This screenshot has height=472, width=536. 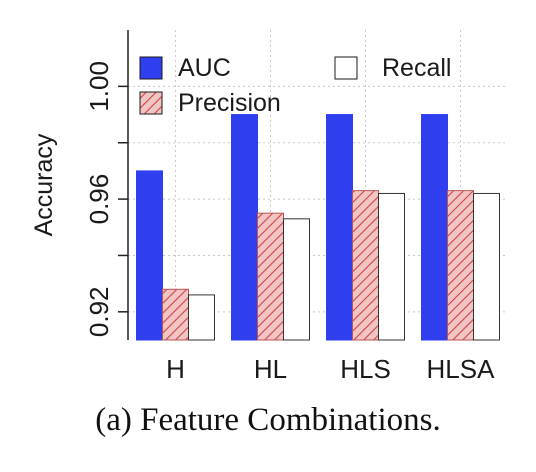 I want to click on legend-label-auc: AUC, so click(x=204, y=68).